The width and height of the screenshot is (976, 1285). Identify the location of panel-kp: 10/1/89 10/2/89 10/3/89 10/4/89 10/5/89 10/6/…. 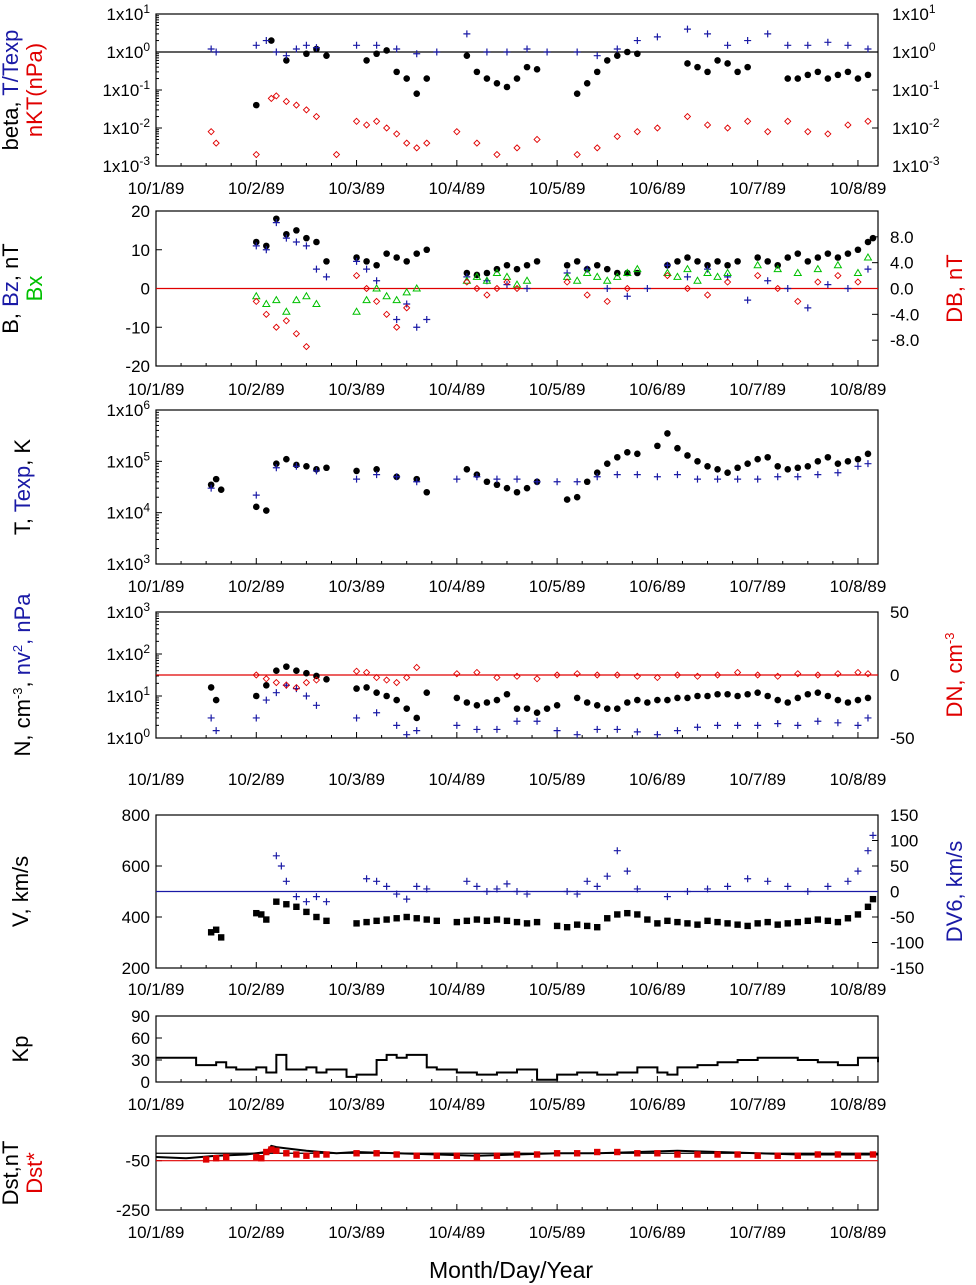
(447, 1060).